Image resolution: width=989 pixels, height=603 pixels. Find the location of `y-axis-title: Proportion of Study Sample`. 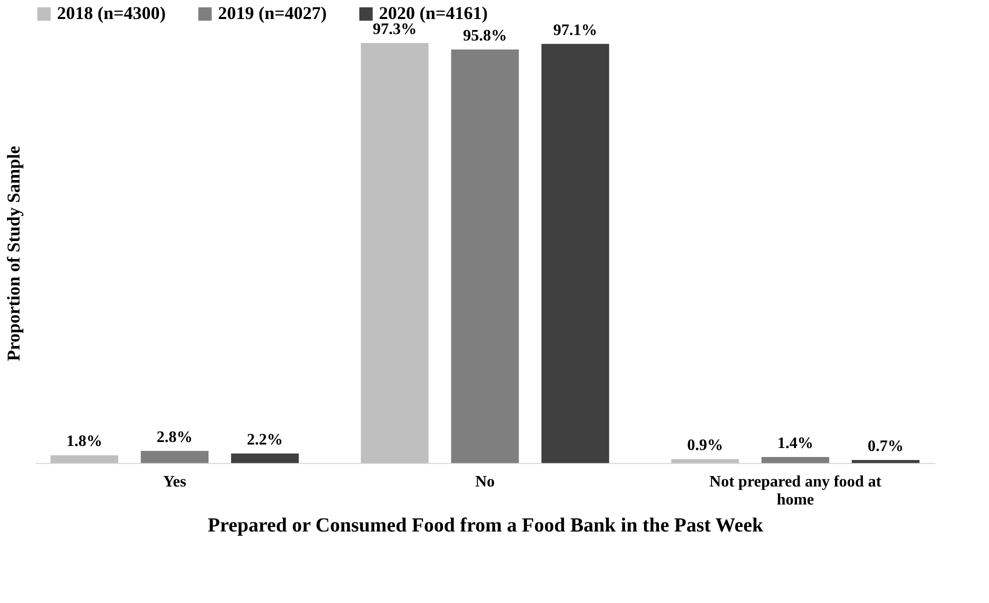

y-axis-title: Proportion of Study Sample is located at coordinates (14, 254).